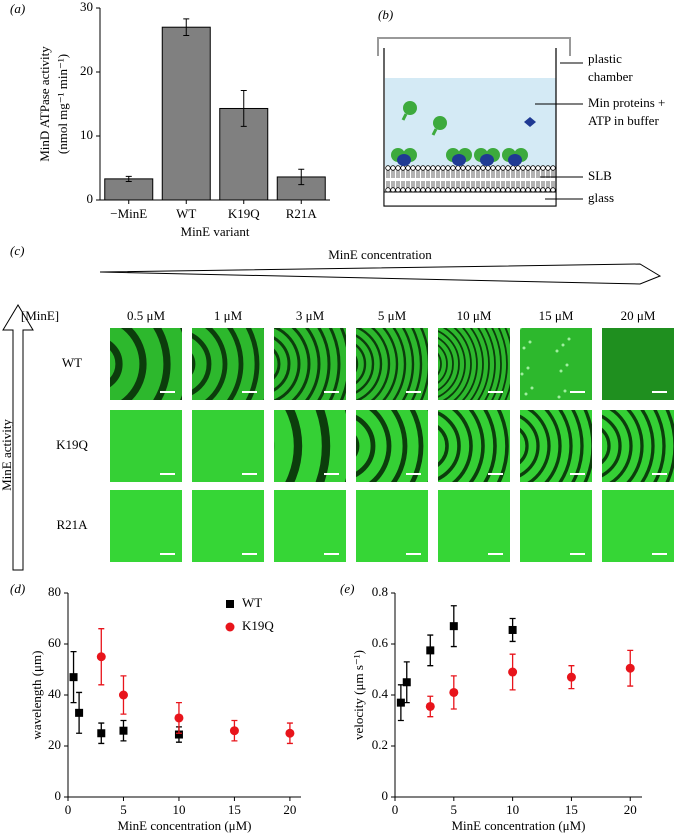 The height and width of the screenshot is (836, 676). I want to click on x-tick-label: WT, so click(186, 213).